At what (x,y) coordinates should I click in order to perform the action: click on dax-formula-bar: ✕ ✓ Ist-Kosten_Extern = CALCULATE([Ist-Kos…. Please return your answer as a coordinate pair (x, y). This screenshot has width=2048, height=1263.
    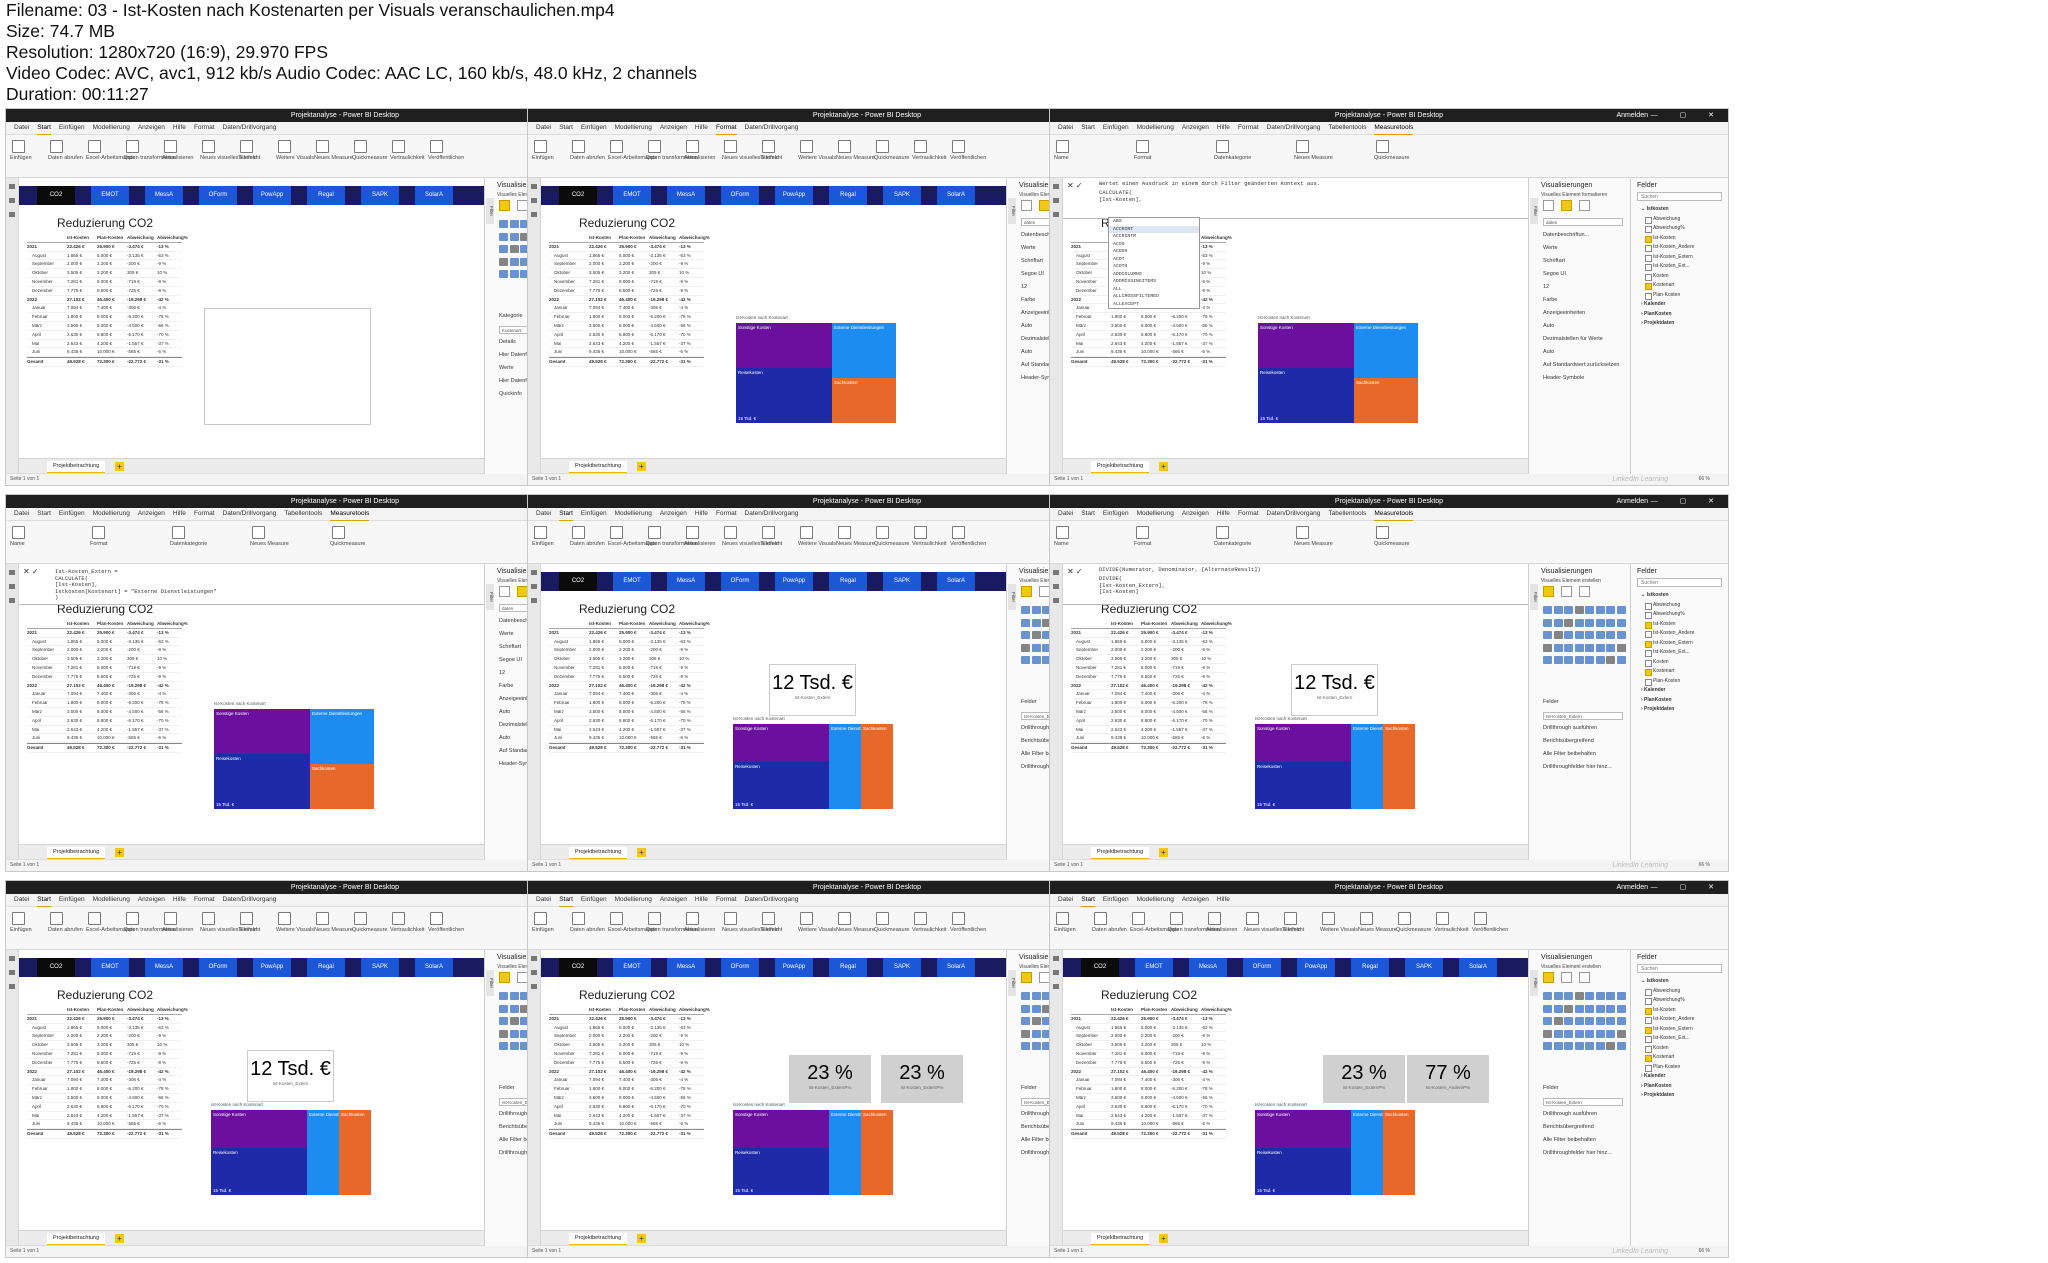
    Looking at the image, I should click on (251, 584).